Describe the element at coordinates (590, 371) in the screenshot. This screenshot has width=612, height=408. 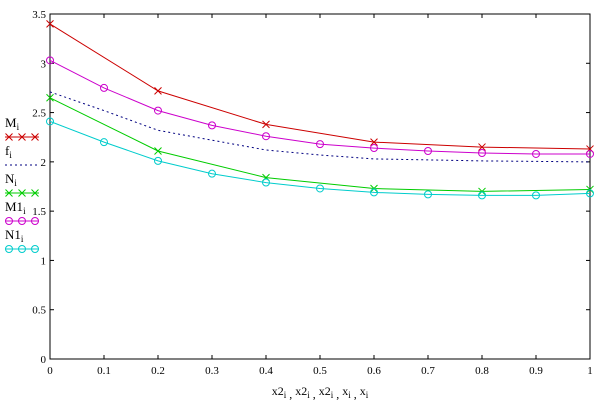
I see `x-tick-label: 1` at that location.